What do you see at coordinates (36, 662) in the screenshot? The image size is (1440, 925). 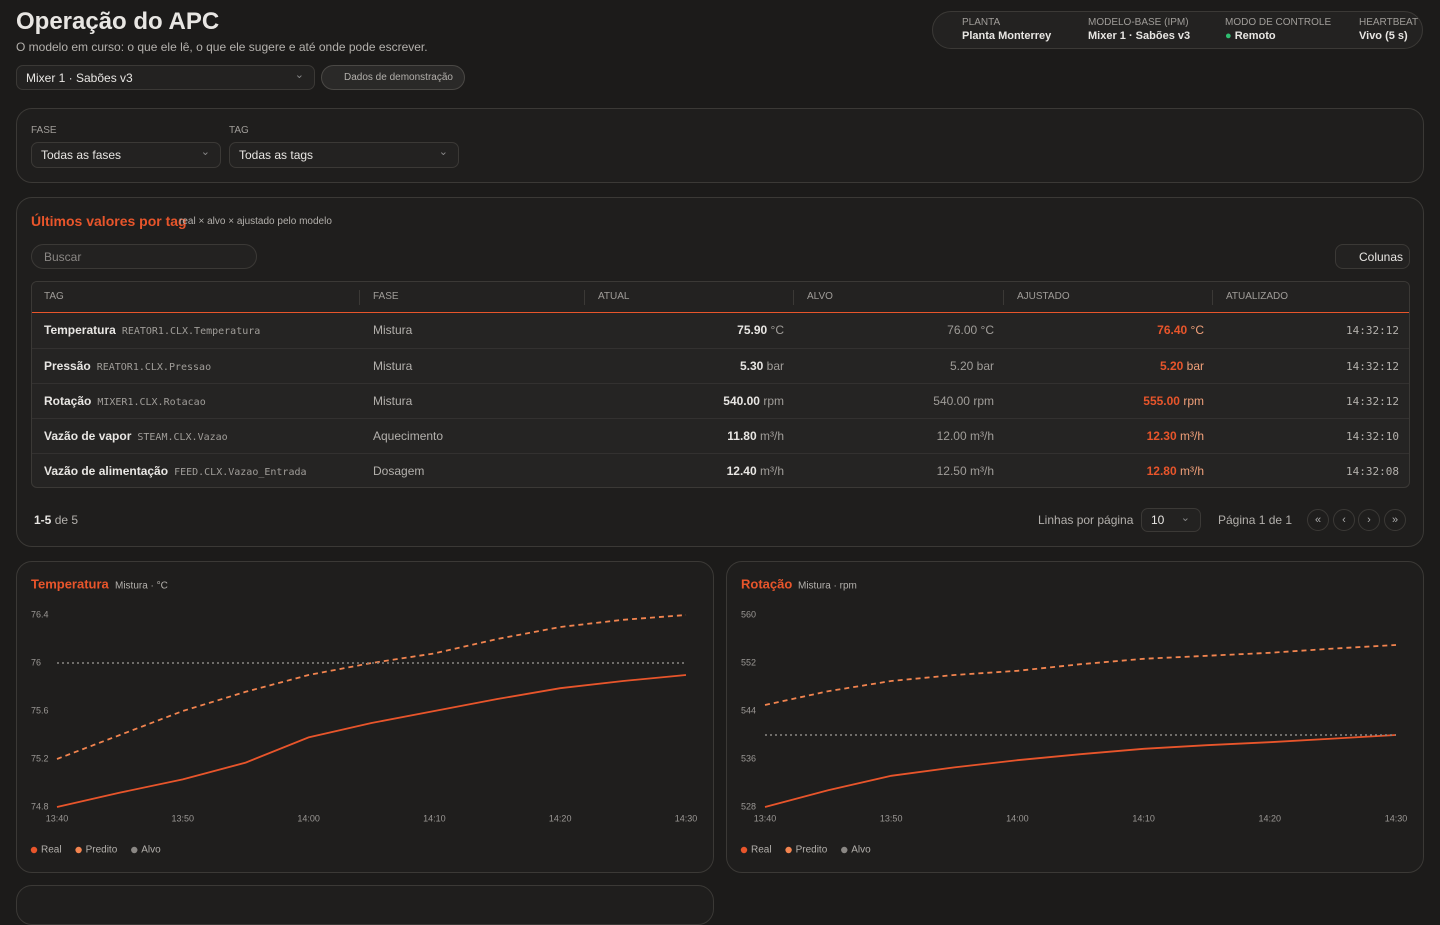 I see `y-tick-label: 76` at bounding box center [36, 662].